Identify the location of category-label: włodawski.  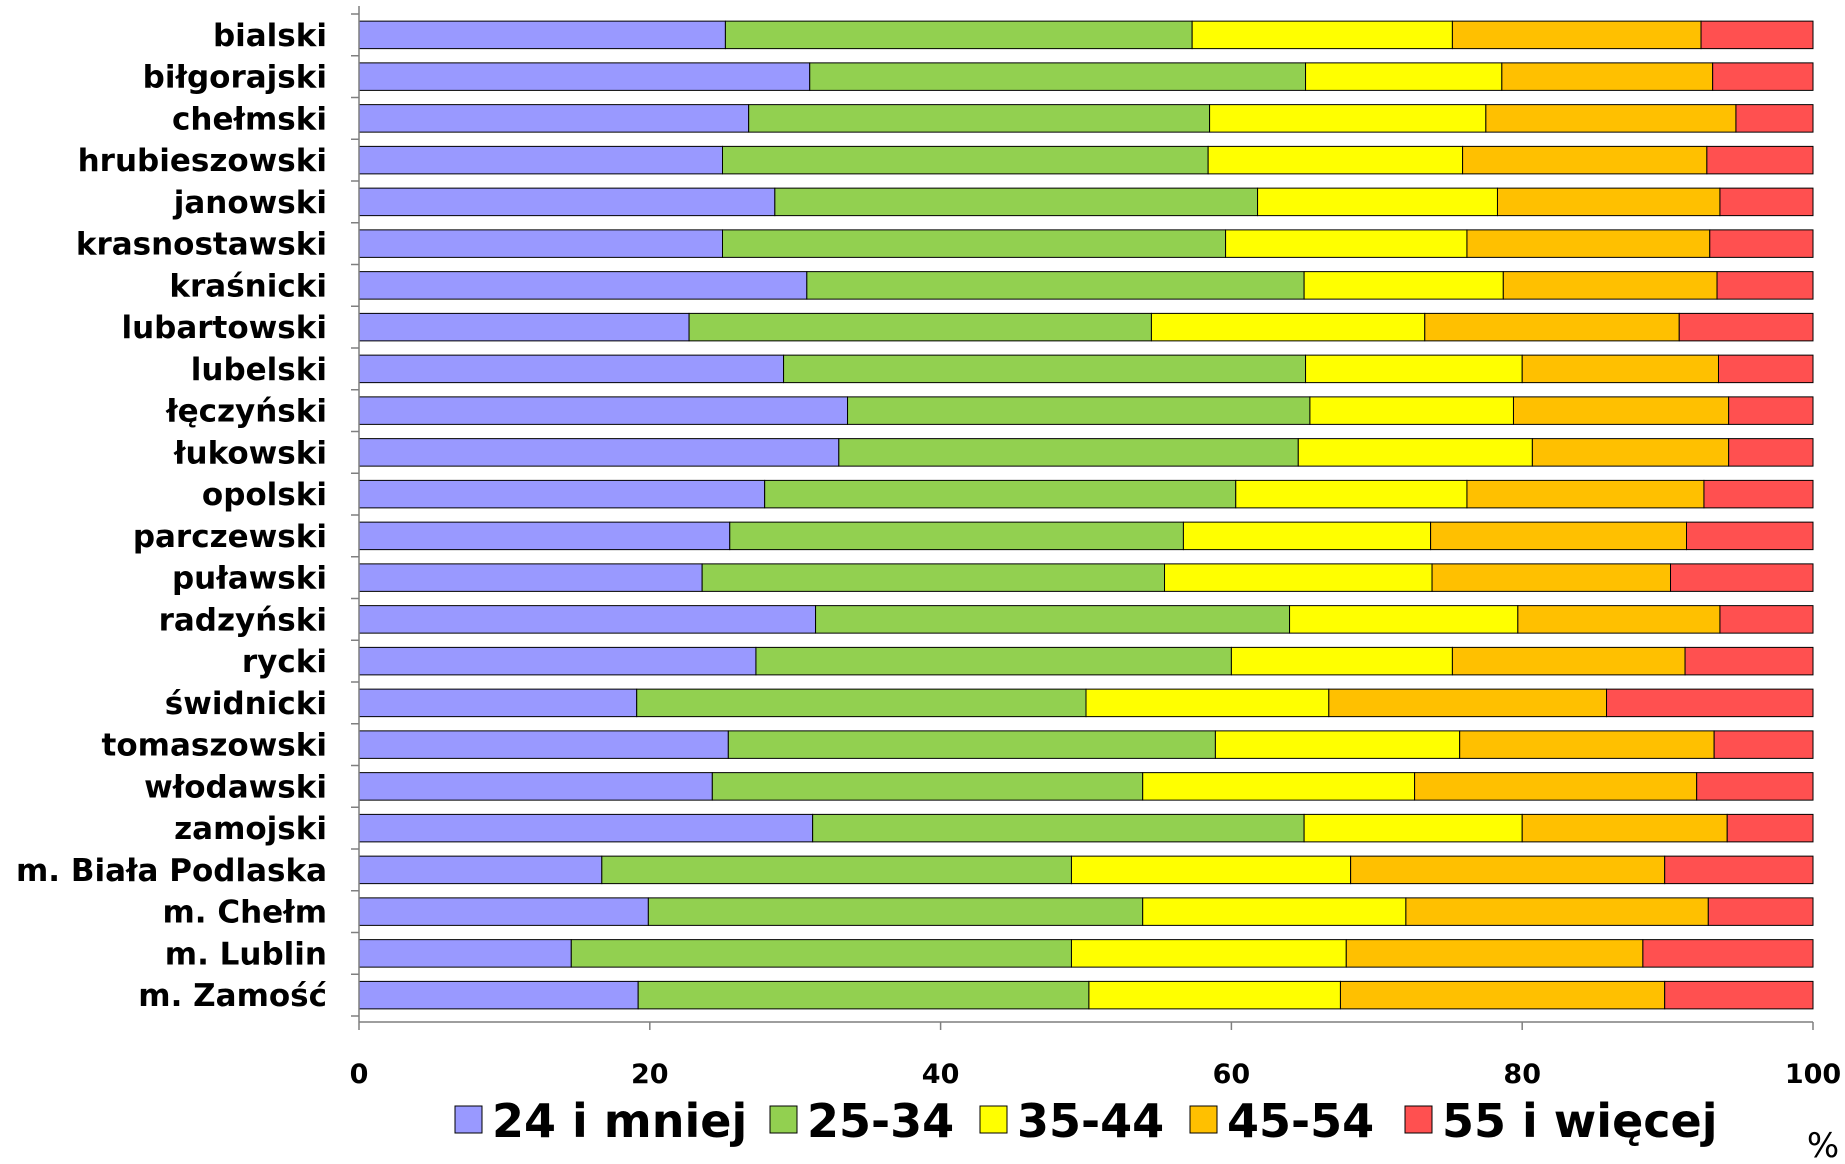
(235, 787).